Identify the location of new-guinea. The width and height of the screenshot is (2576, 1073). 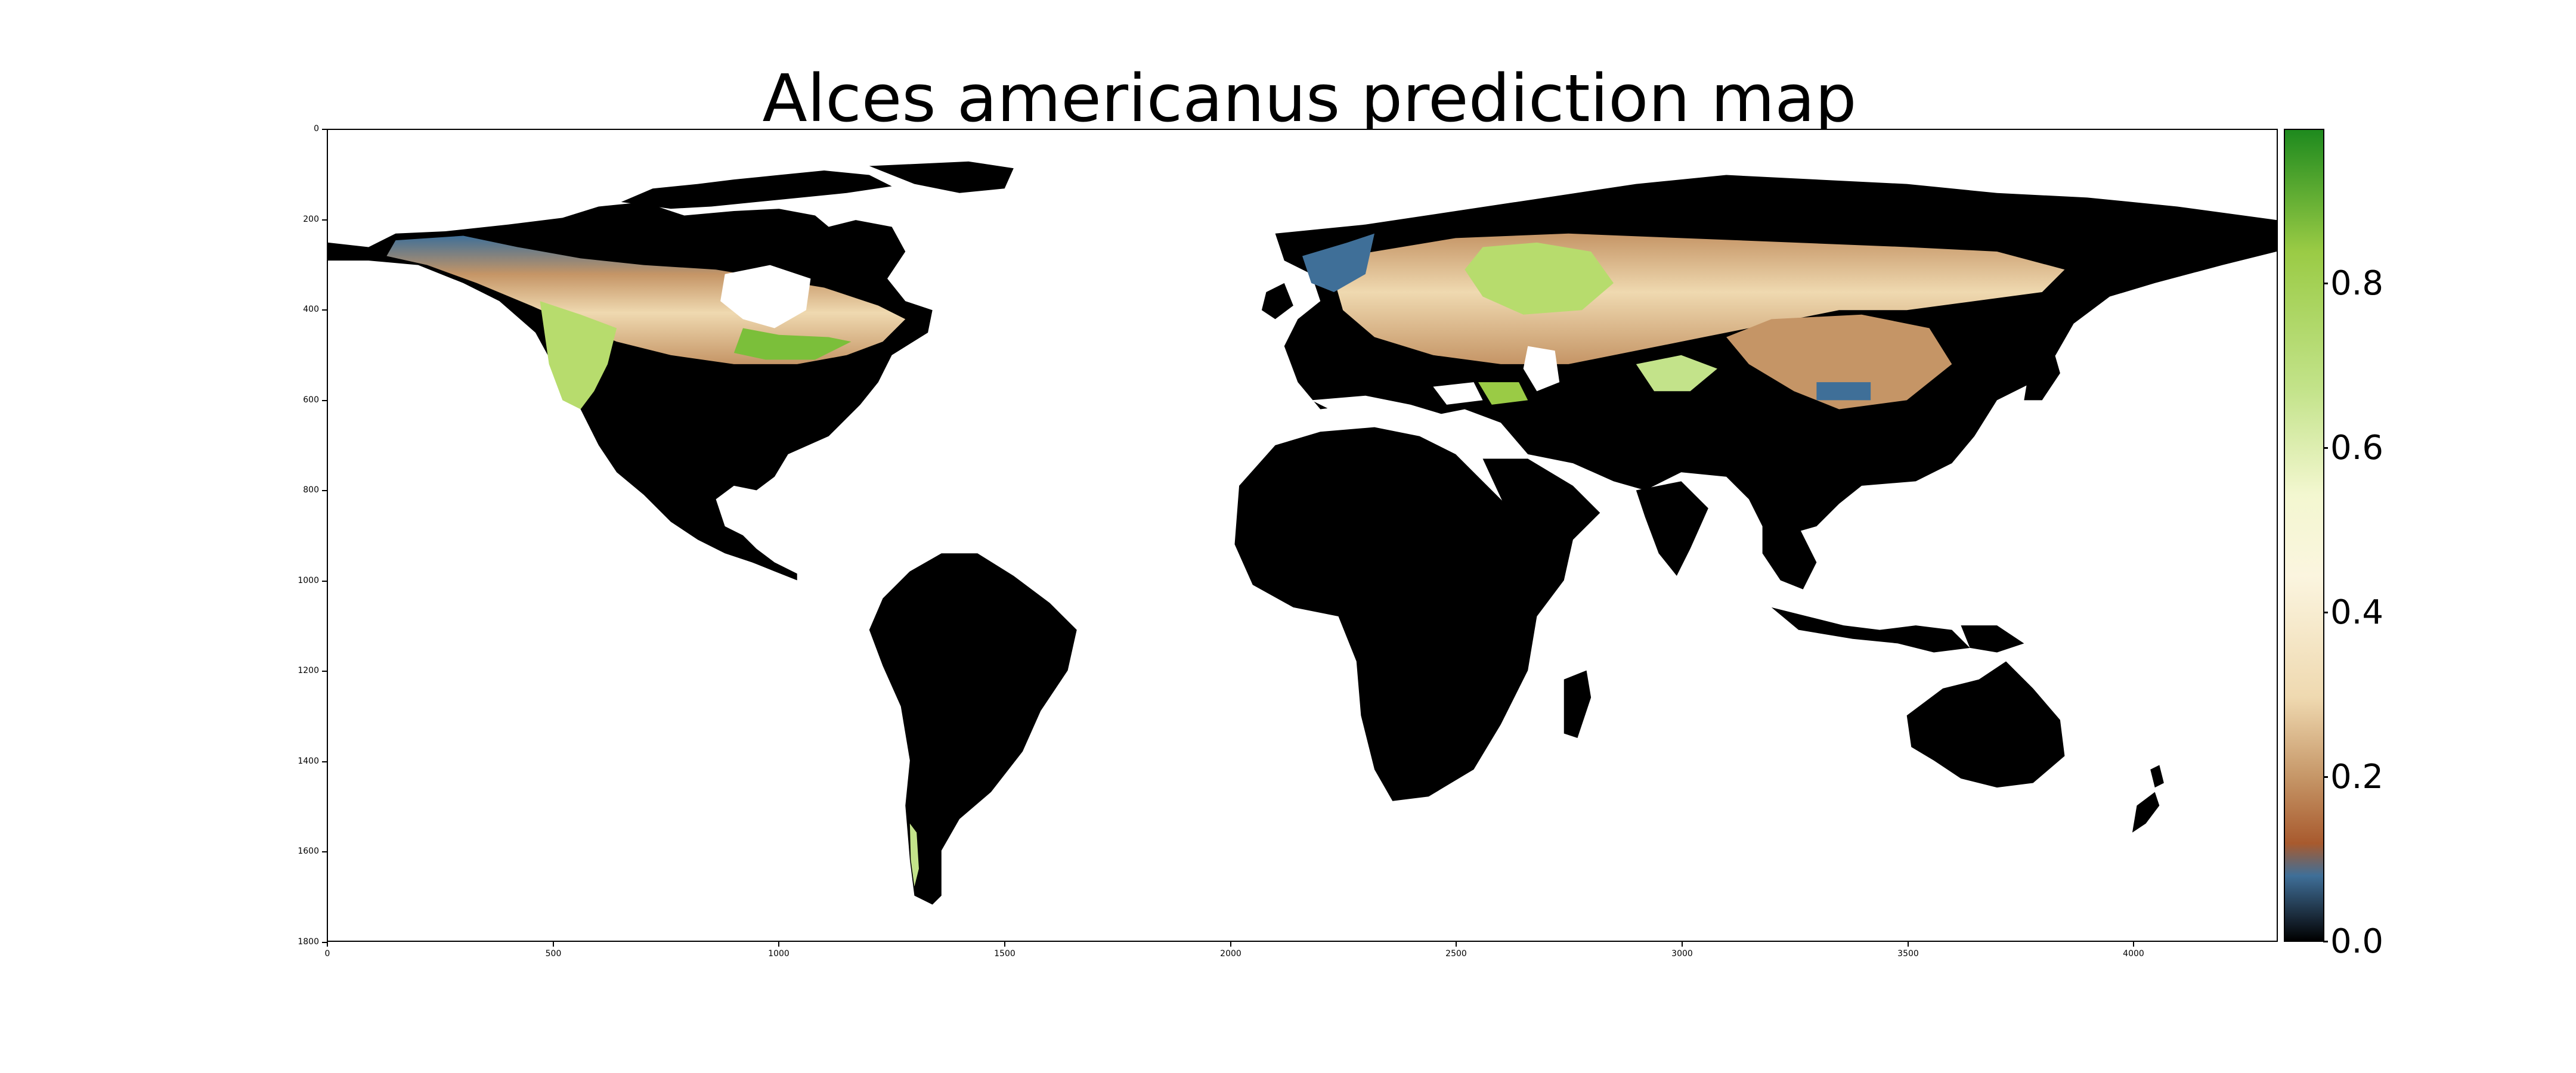
(1993, 639).